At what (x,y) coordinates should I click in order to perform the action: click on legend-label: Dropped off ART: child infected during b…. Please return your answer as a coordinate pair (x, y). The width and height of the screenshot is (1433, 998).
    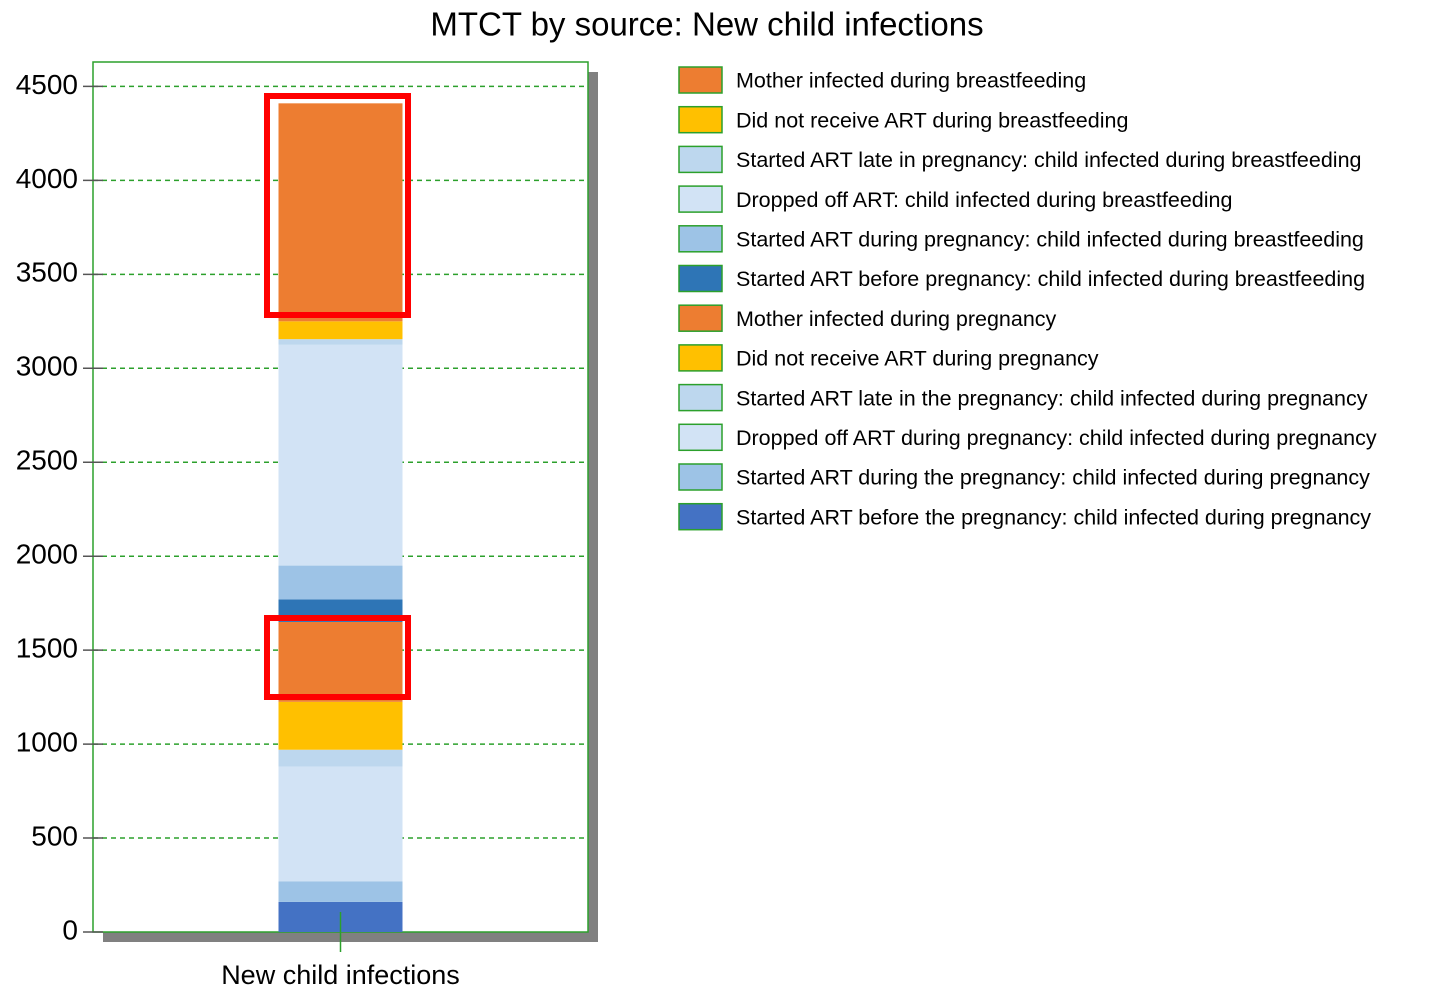
    Looking at the image, I should click on (984, 200).